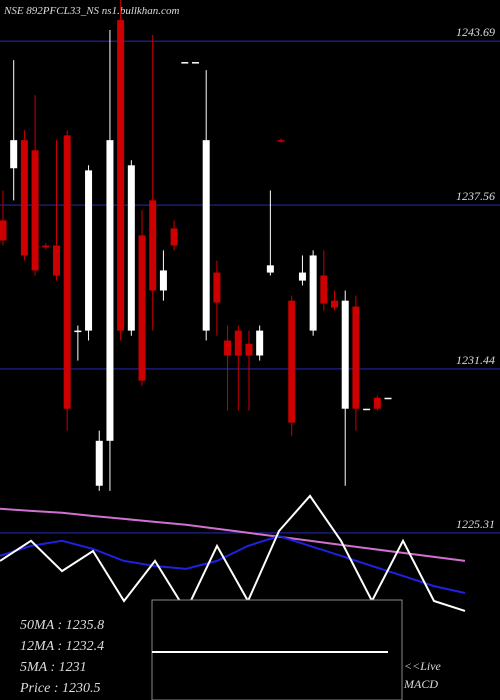  What do you see at coordinates (277, 649) in the screenshot?
I see `macd-panel` at bounding box center [277, 649].